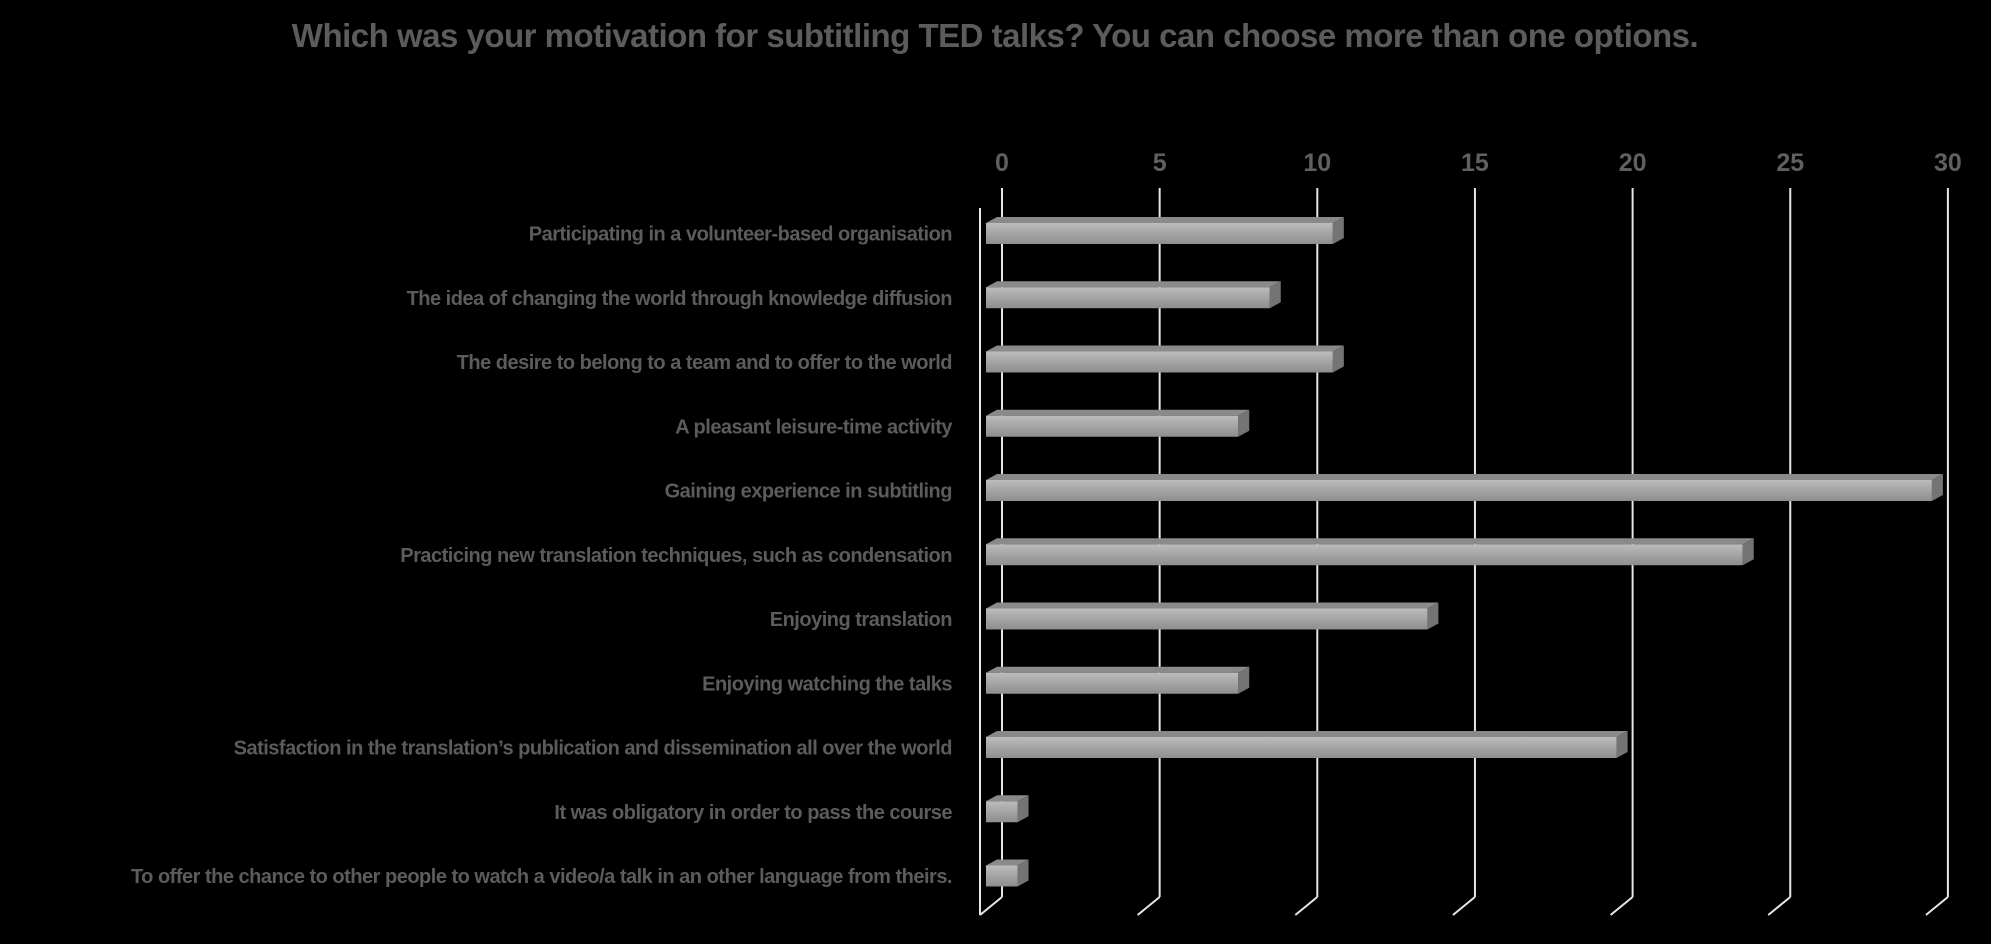 Image resolution: width=1991 pixels, height=944 pixels. Describe the element at coordinates (1002, 163) in the screenshot. I see `axis-tick-label: 0` at that location.